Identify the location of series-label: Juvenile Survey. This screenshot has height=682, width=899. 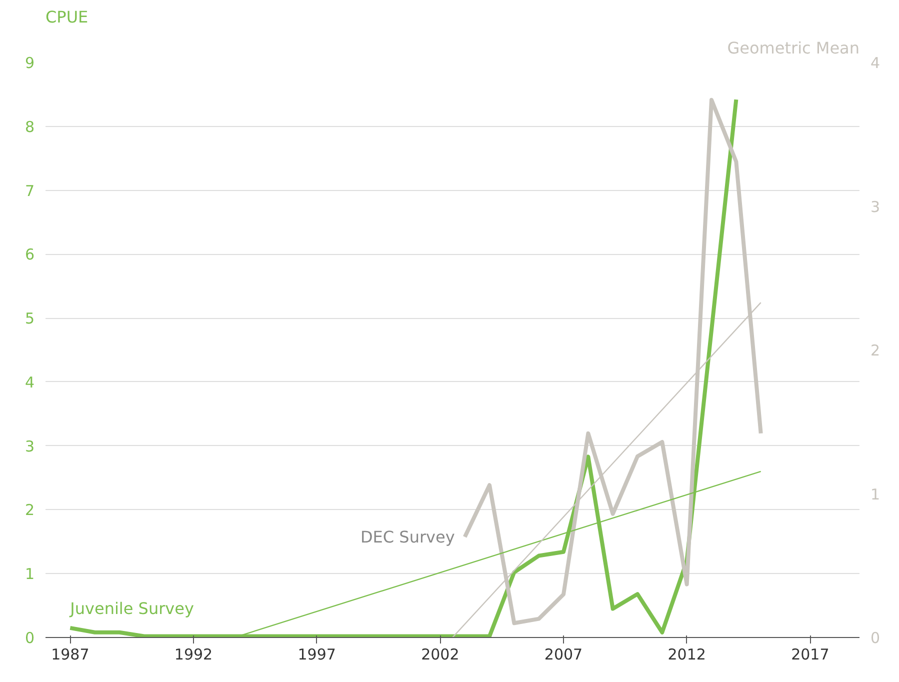
(131, 608).